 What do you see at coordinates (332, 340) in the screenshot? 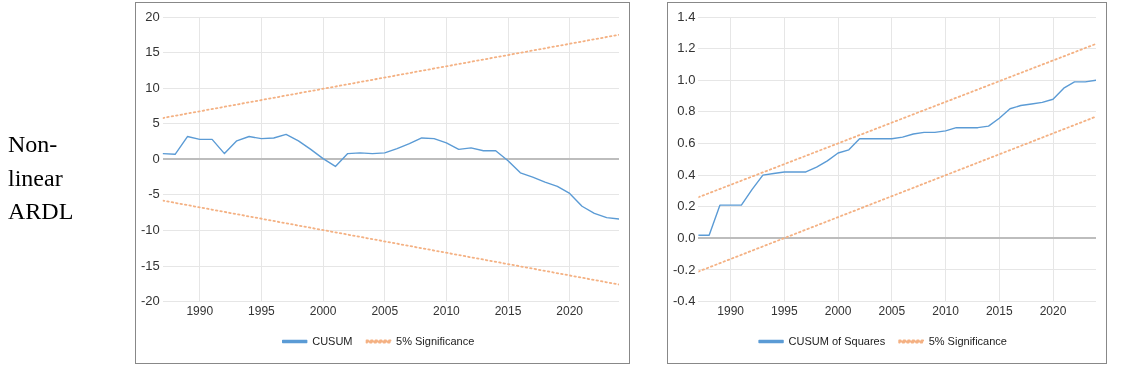
I see `legend-label: CUSUM` at bounding box center [332, 340].